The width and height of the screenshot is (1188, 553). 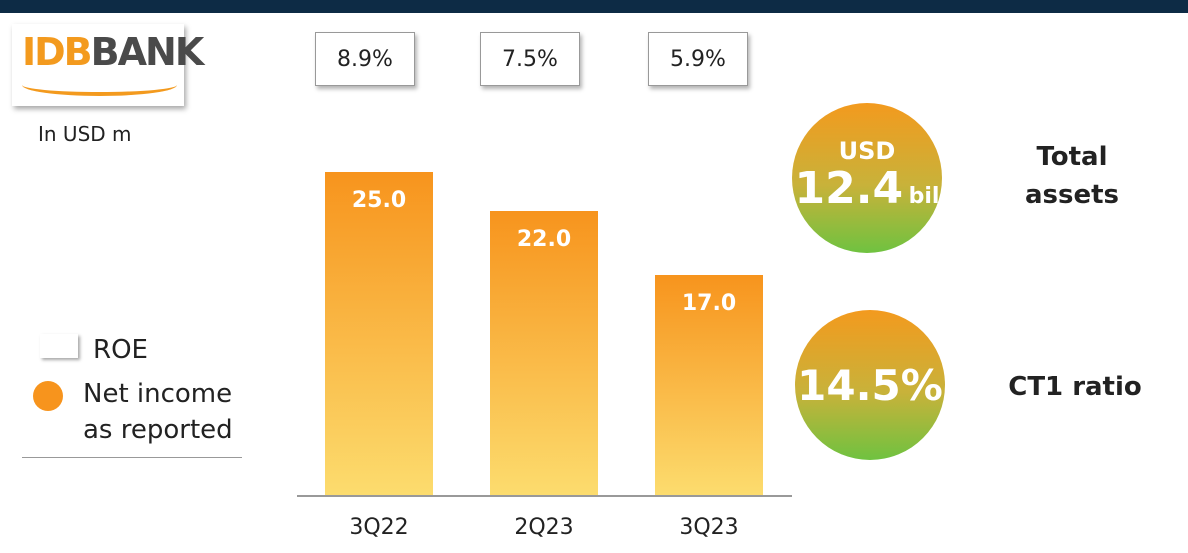 What do you see at coordinates (924, 196) in the screenshot?
I see `kpi-unit: bil` at bounding box center [924, 196].